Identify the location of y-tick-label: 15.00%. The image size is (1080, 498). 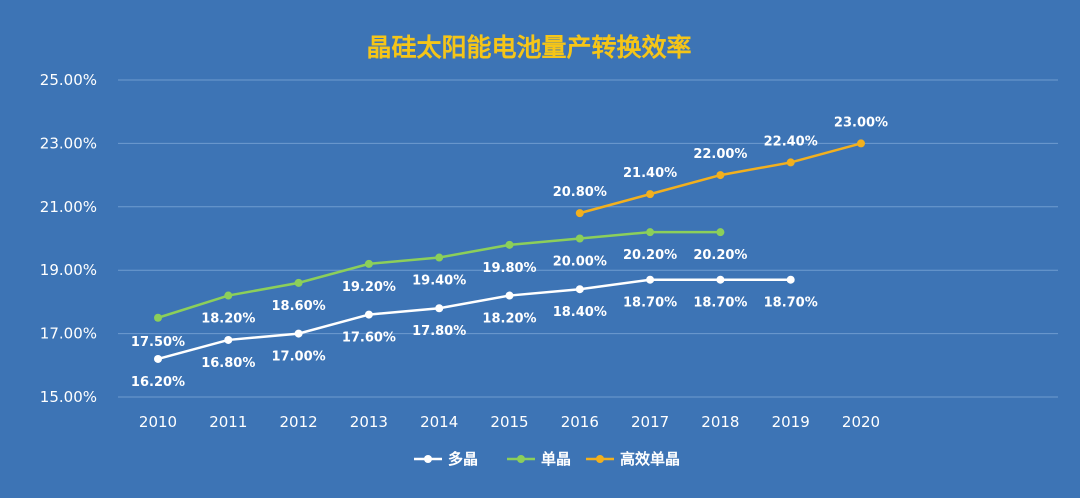
(68, 397).